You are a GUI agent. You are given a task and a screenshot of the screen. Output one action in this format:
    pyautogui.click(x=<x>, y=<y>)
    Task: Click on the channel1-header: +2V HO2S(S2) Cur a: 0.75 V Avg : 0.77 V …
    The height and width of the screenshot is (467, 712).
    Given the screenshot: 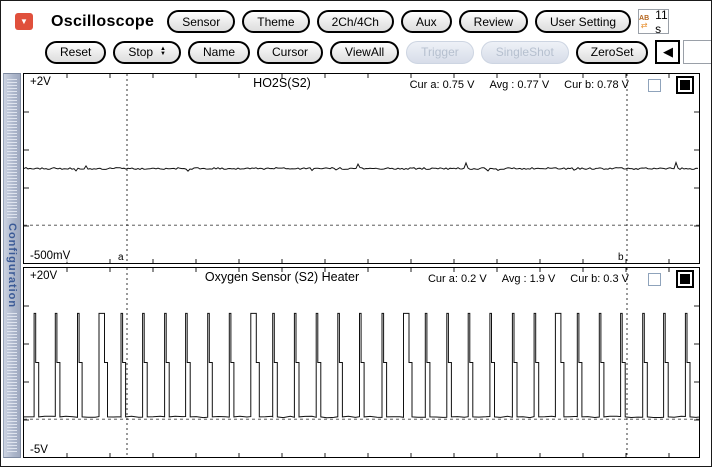 What is the action you would take?
    pyautogui.click(x=362, y=85)
    